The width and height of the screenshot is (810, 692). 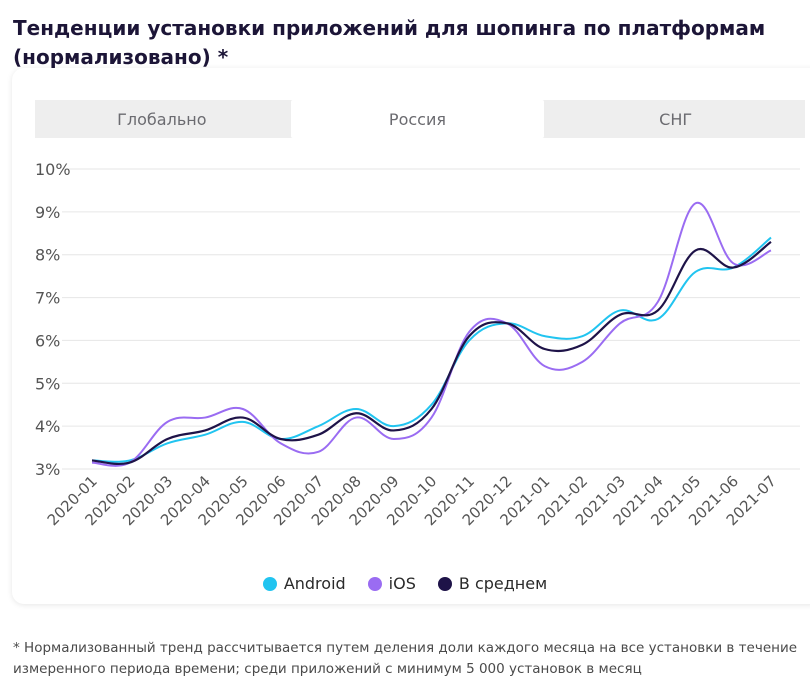 I want to click on y-tick-label: 10%, so click(x=53, y=169).